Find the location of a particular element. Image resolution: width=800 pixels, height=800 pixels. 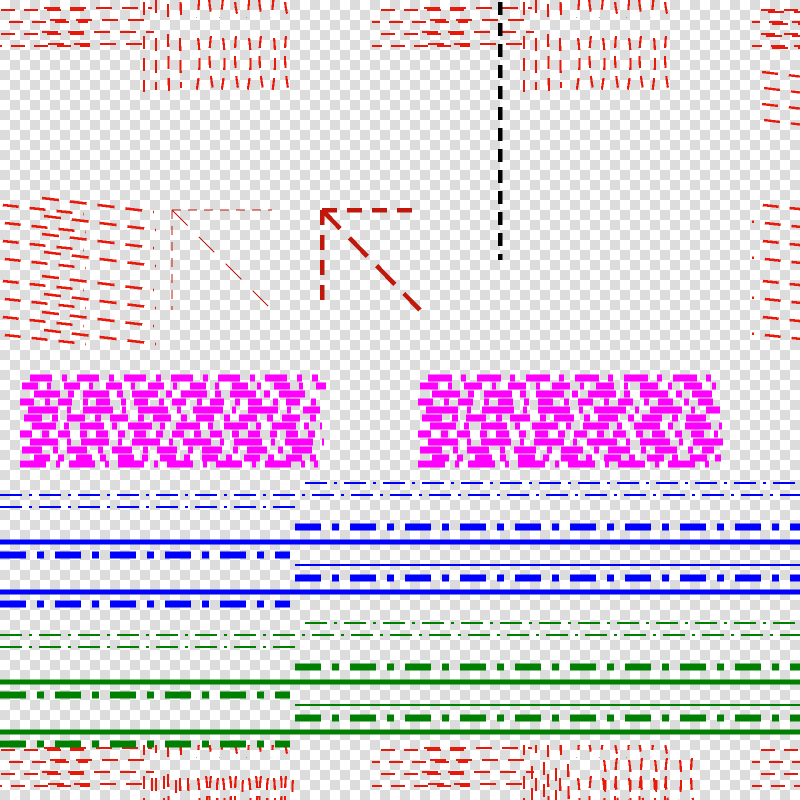

red-hatch-bottom is located at coordinates (422, 778).